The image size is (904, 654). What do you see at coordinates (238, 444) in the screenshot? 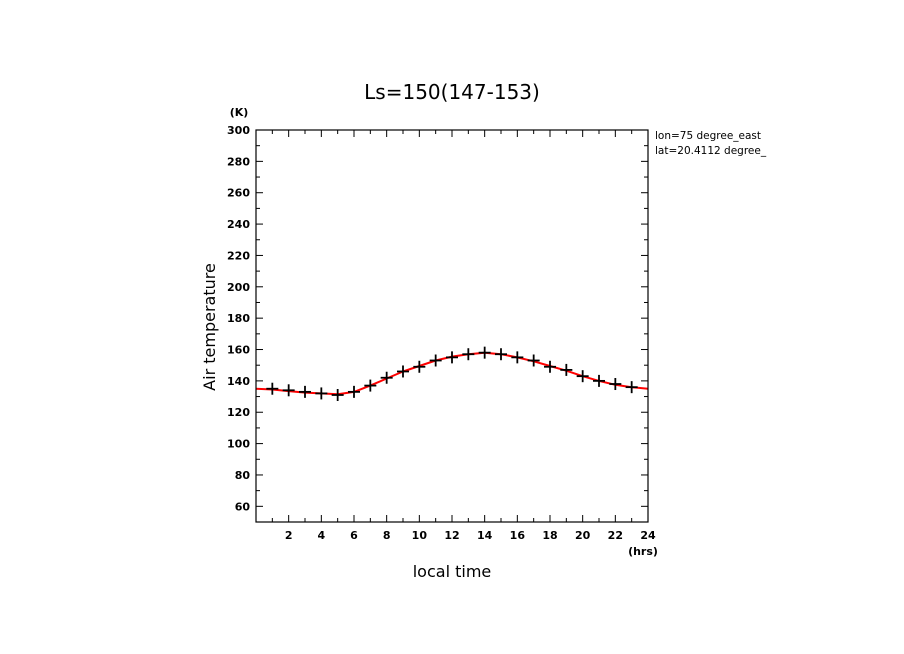
I see `y-tick-label: 100` at bounding box center [238, 444].